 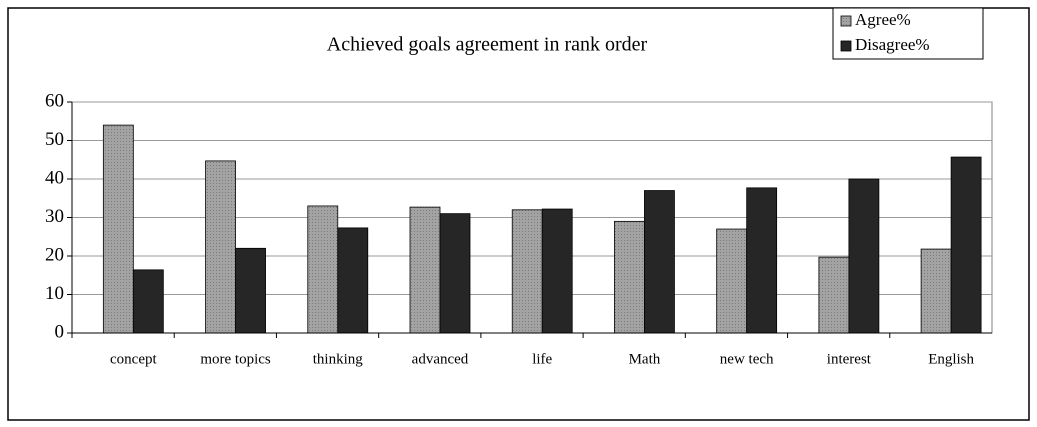 What do you see at coordinates (54, 293) in the screenshot?
I see `y-tick-label: 10` at bounding box center [54, 293].